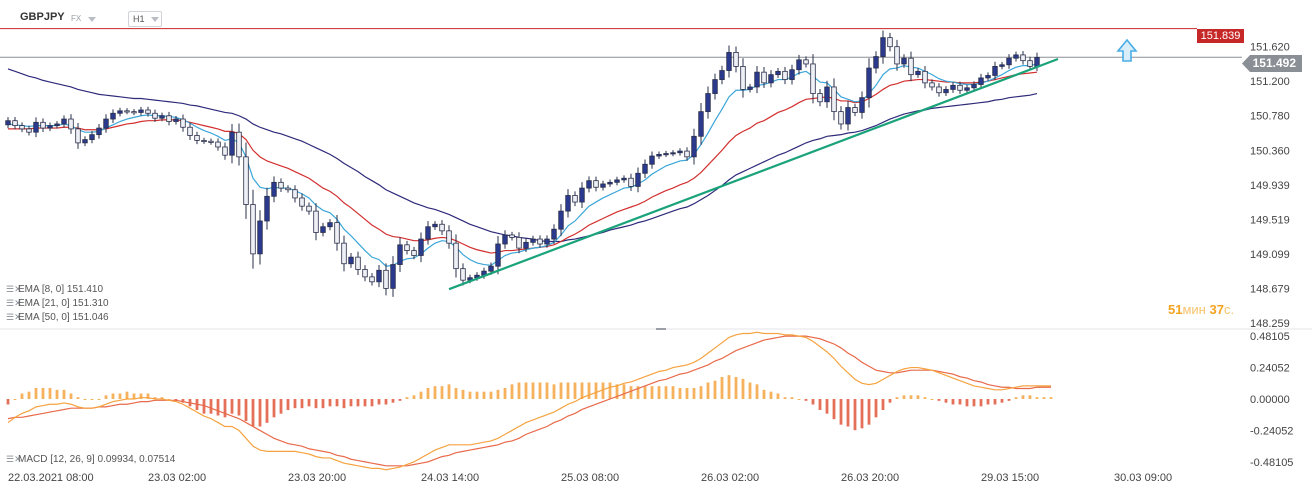  I want to click on legend-ema50: ☰✕EMA [50, 0] 151.046, so click(57, 317).